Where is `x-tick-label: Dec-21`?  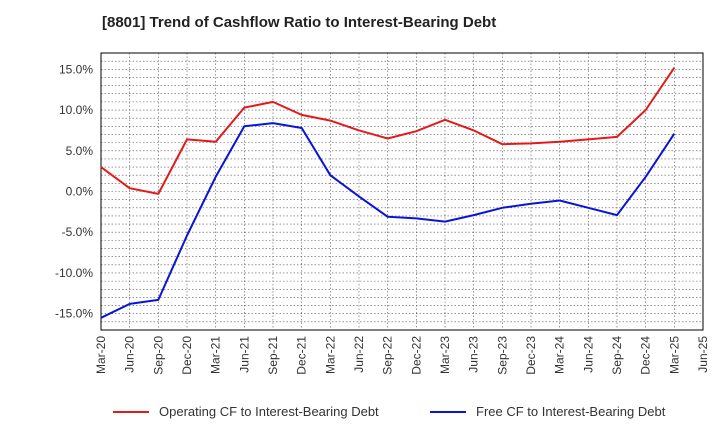
x-tick-label: Dec-21 is located at coordinates (302, 355).